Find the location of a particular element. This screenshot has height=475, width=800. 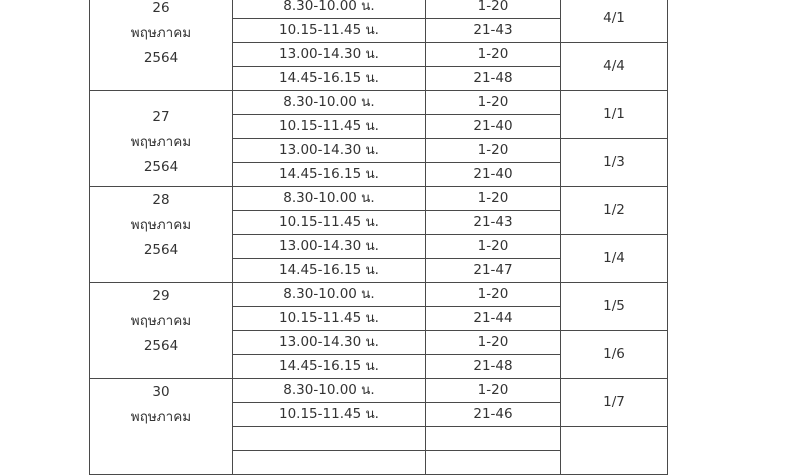

seat-range-cell: 21-46 is located at coordinates (493, 414).